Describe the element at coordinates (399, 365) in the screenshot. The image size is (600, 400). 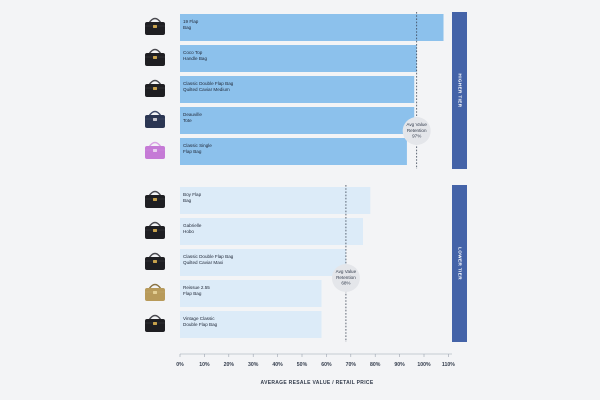
I see `x-tick-label: 90%` at that location.